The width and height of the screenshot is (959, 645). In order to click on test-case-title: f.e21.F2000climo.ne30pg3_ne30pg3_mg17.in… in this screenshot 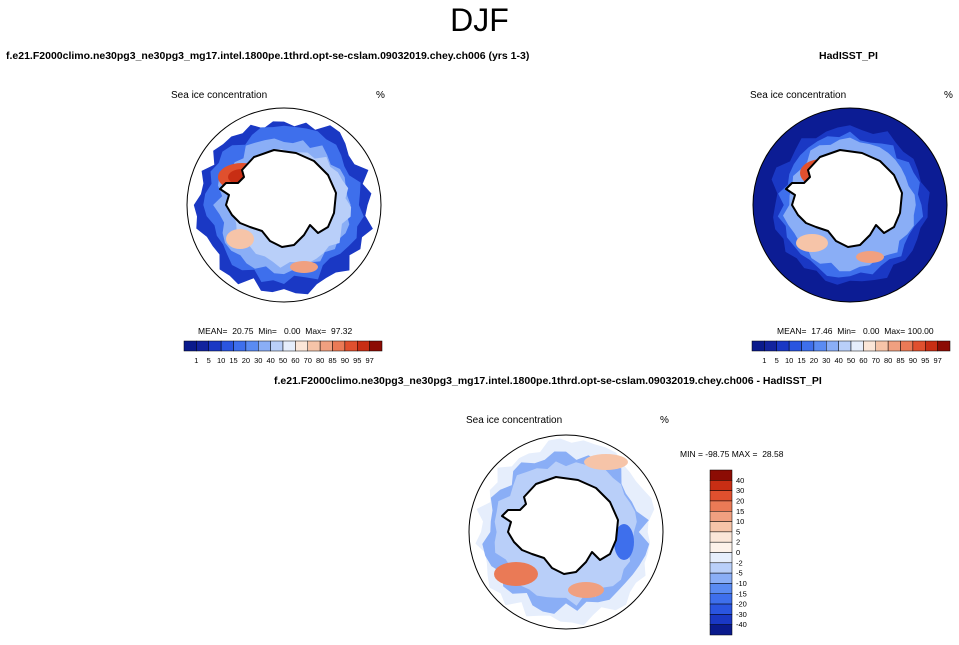, I will do `click(268, 56)`.